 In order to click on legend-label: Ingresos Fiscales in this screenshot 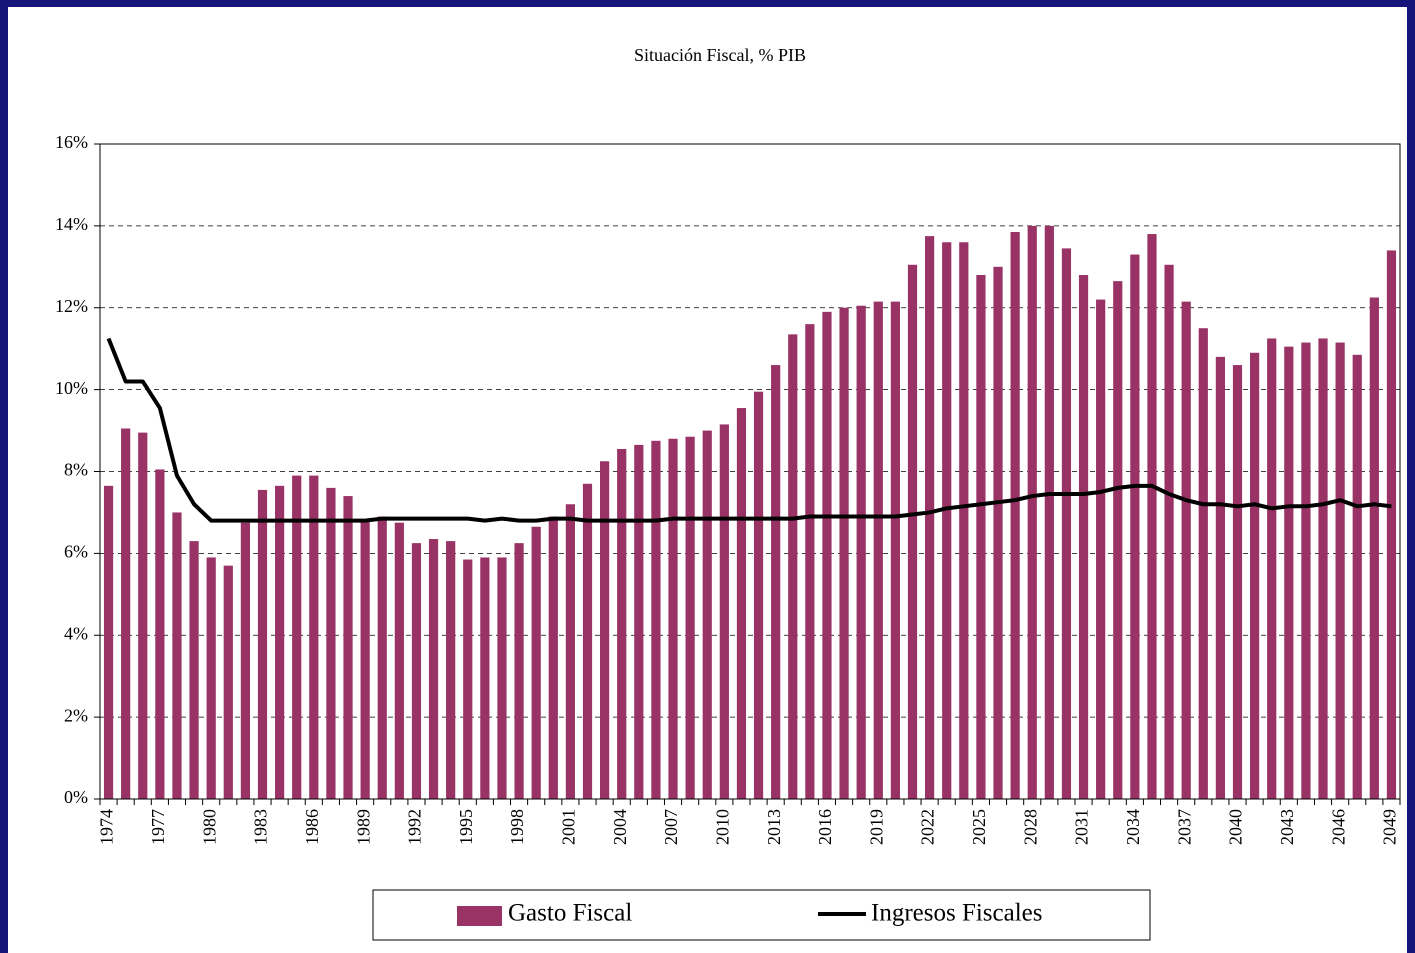, I will do `click(957, 913)`.